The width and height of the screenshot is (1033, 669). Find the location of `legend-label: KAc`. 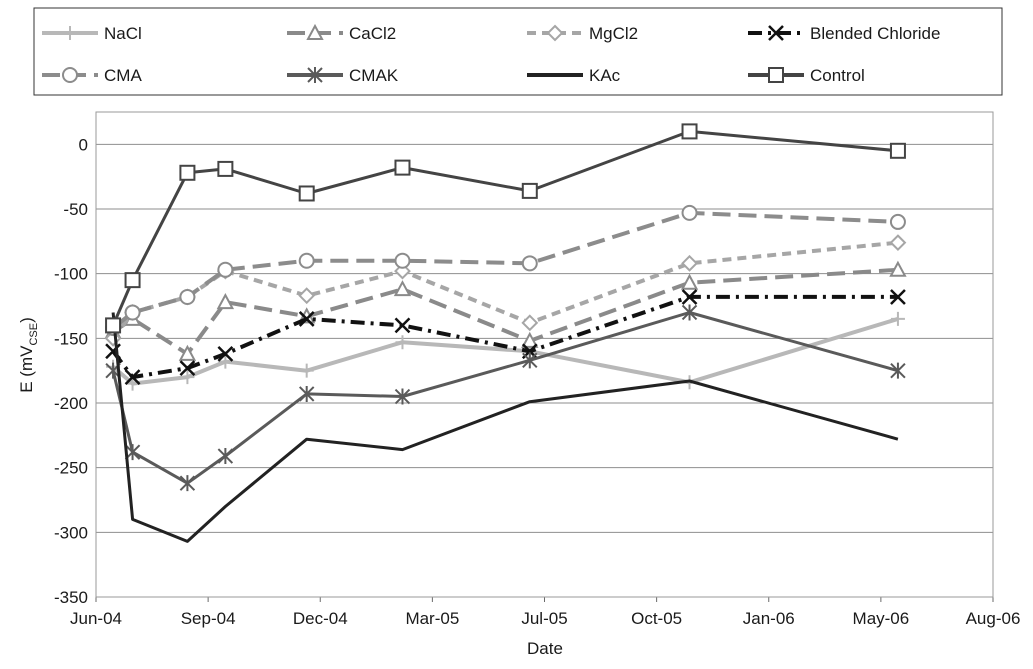

legend-label: KAc is located at coordinates (605, 75).